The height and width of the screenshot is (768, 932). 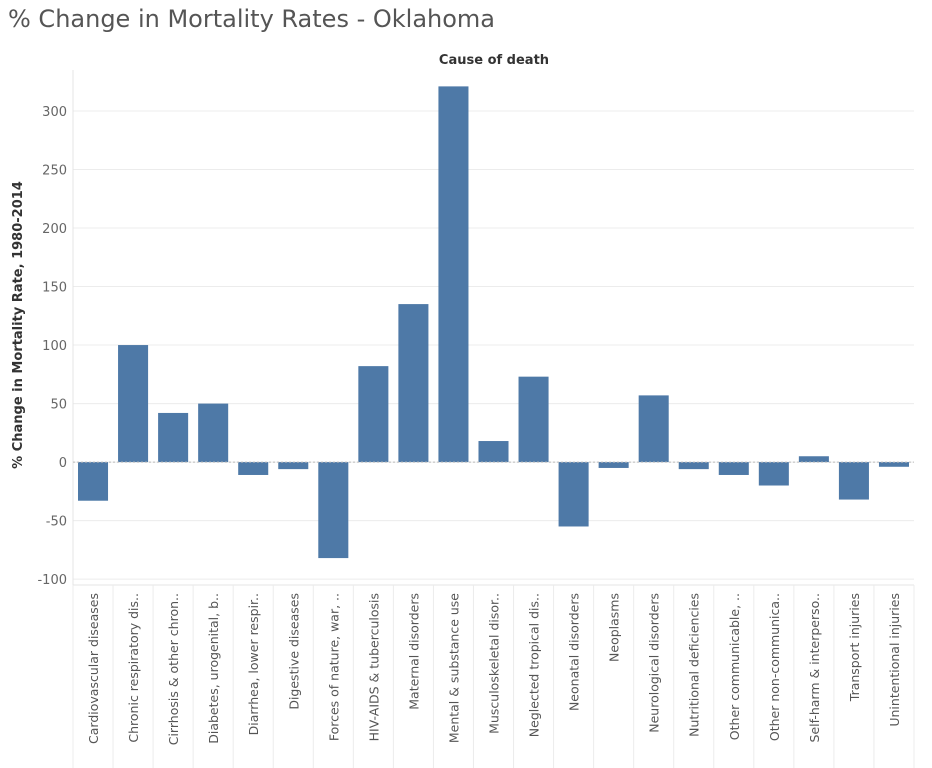 What do you see at coordinates (54, 112) in the screenshot?
I see `y-tick-label: 300` at bounding box center [54, 112].